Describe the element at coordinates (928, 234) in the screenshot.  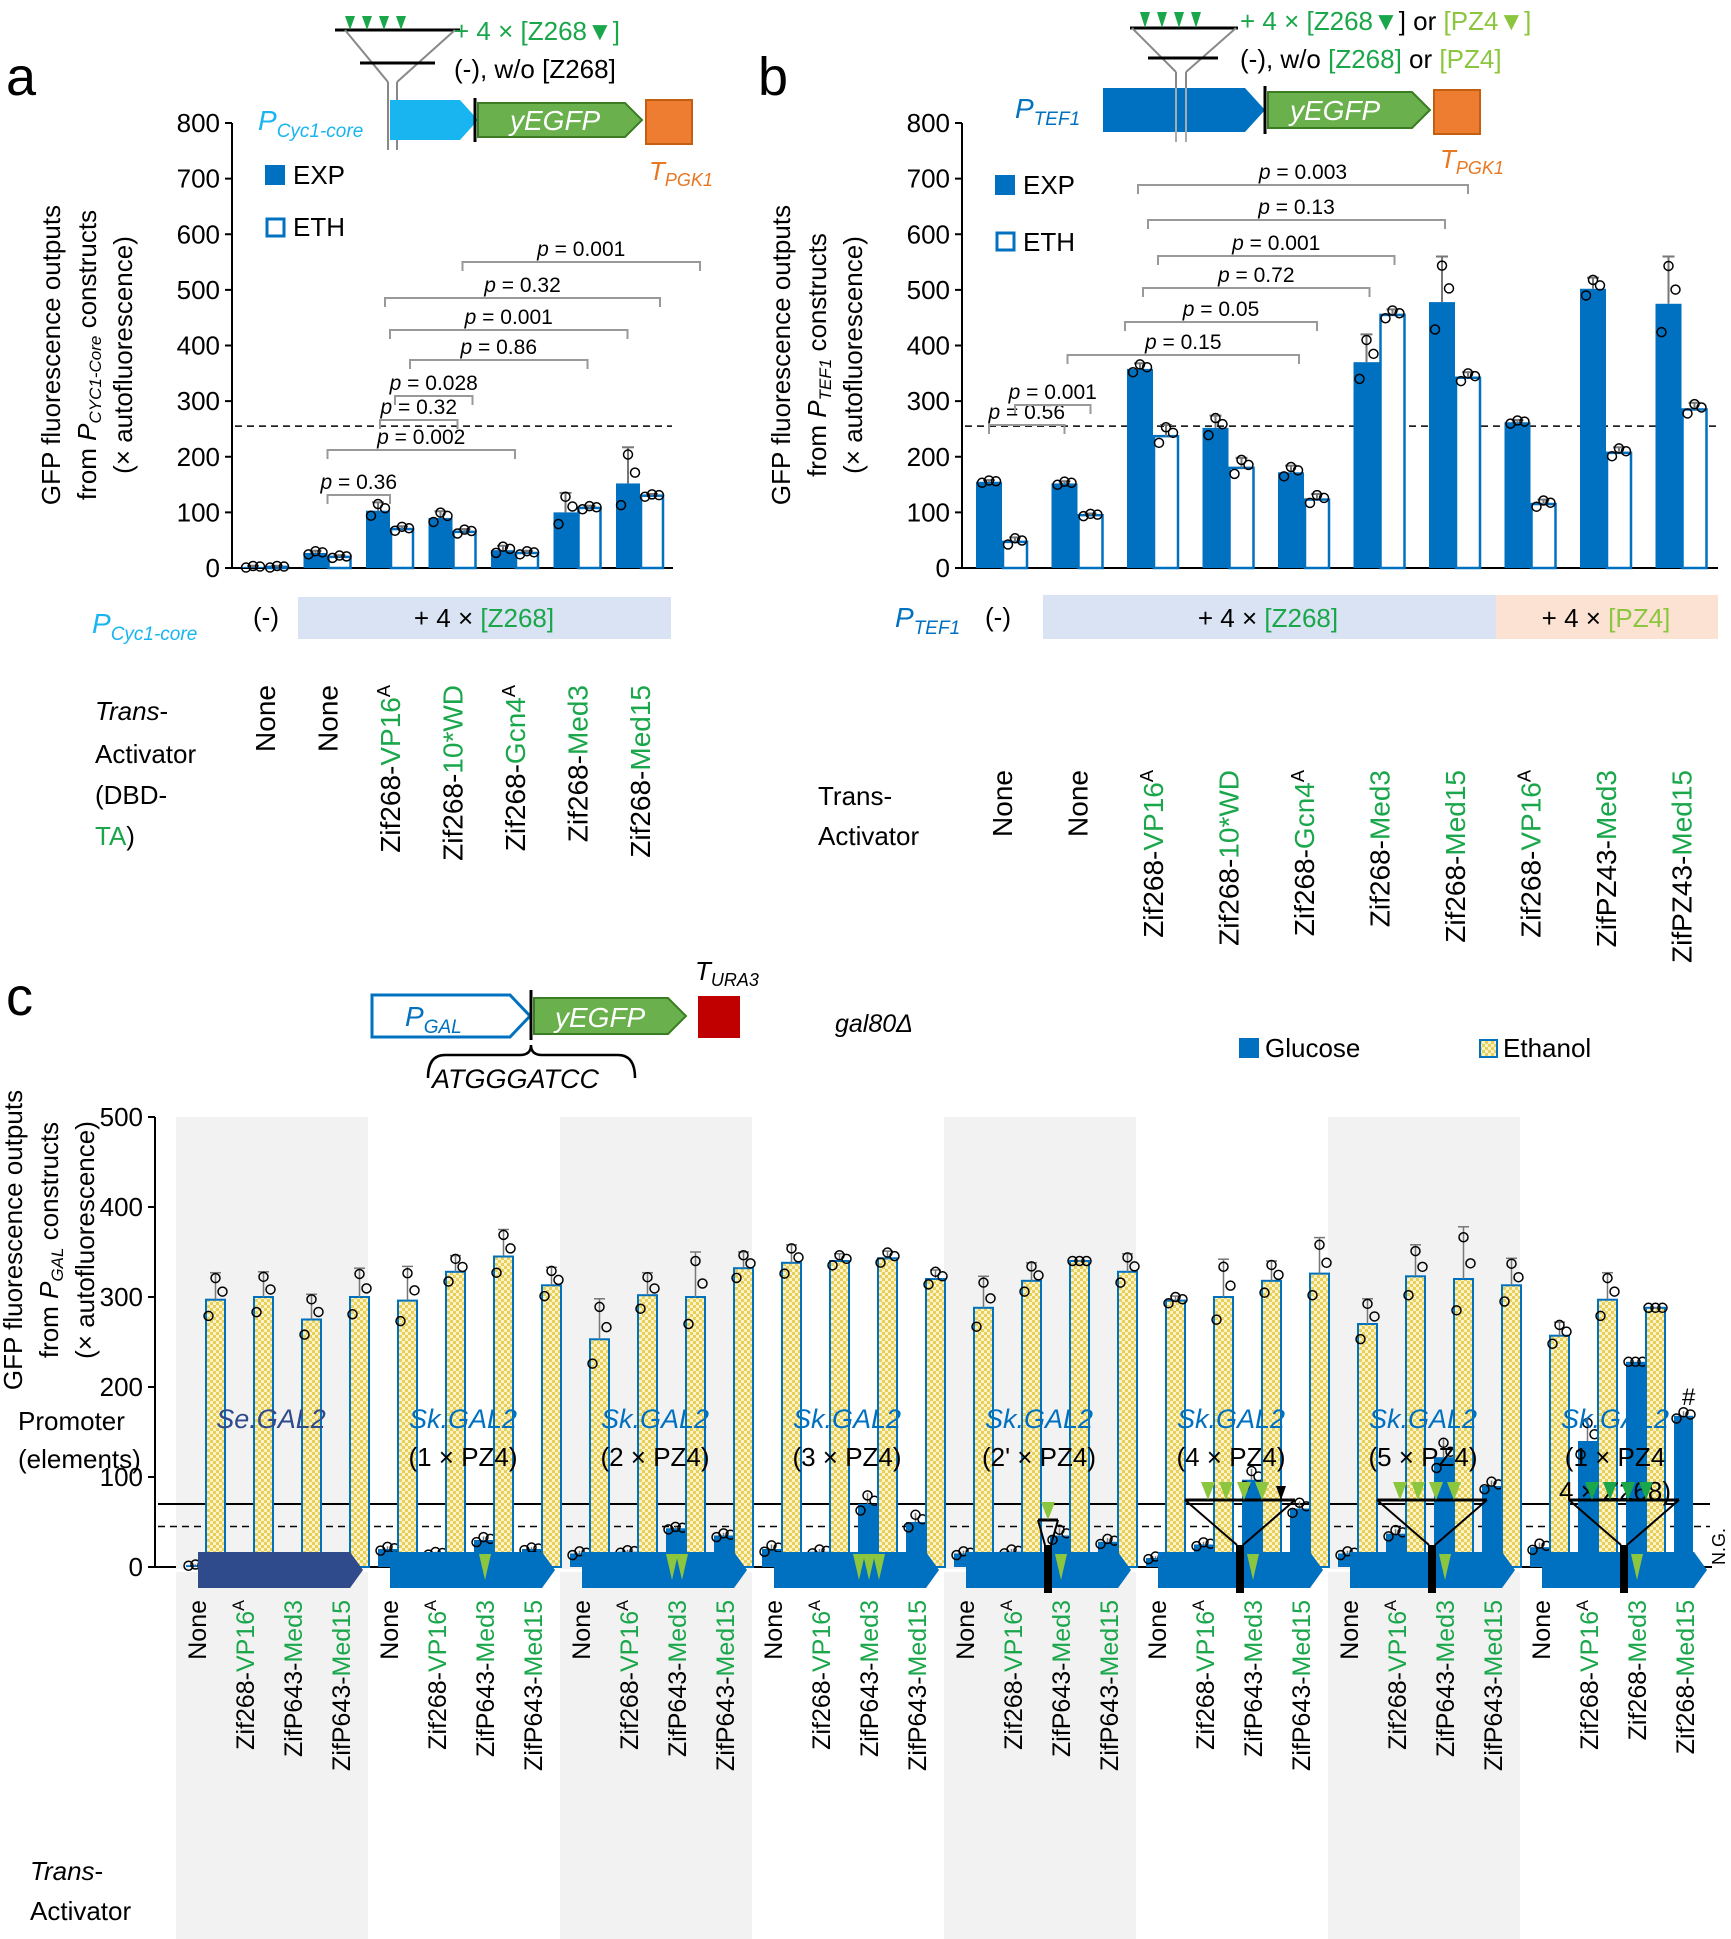
I see `panel-b-ytick-label-6: 600` at that location.